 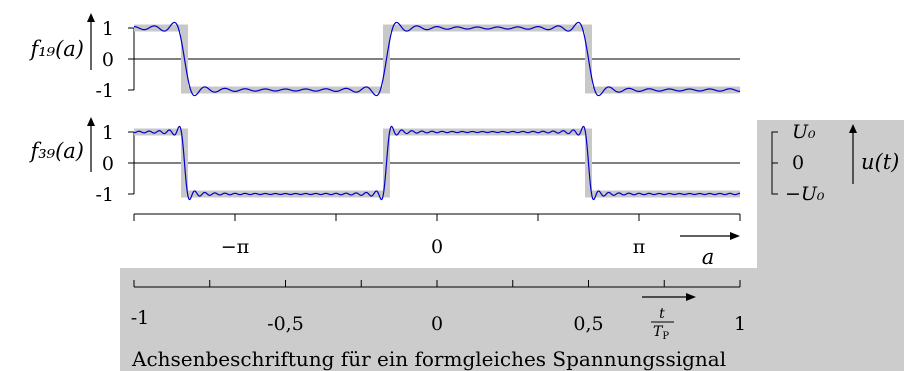 I want to click on time-axis-tick-label: 0,5, so click(x=588, y=324).